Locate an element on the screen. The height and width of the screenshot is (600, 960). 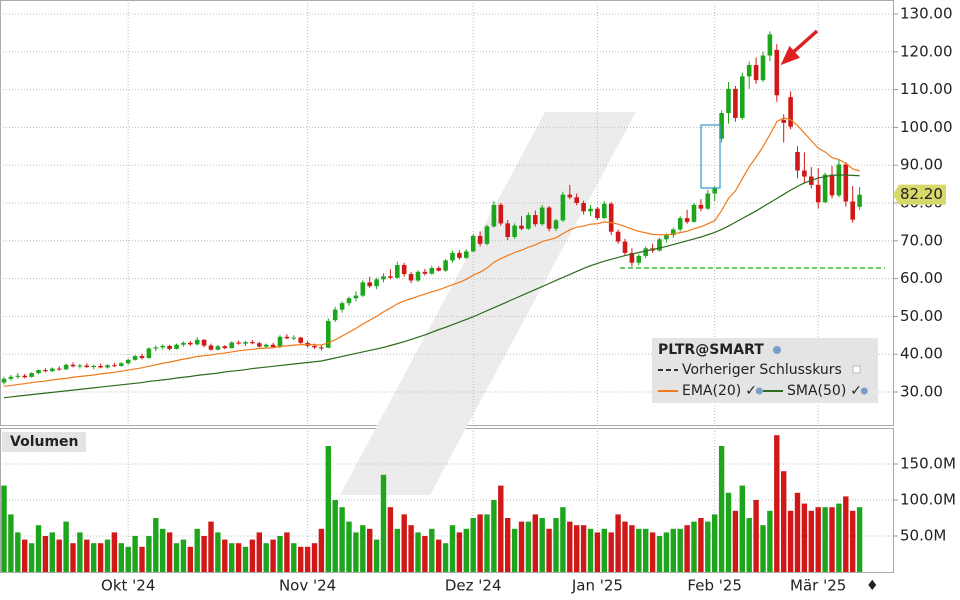
legend-checkbox is located at coordinates (856, 369).